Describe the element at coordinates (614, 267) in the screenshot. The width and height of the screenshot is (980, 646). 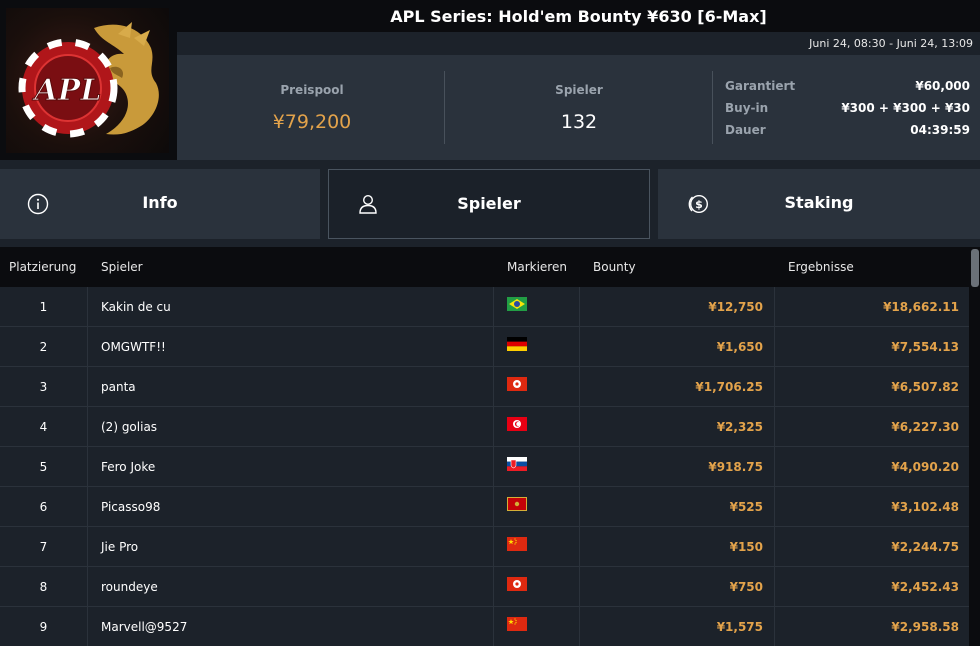
I see `column-header-bounty: Bounty` at that location.